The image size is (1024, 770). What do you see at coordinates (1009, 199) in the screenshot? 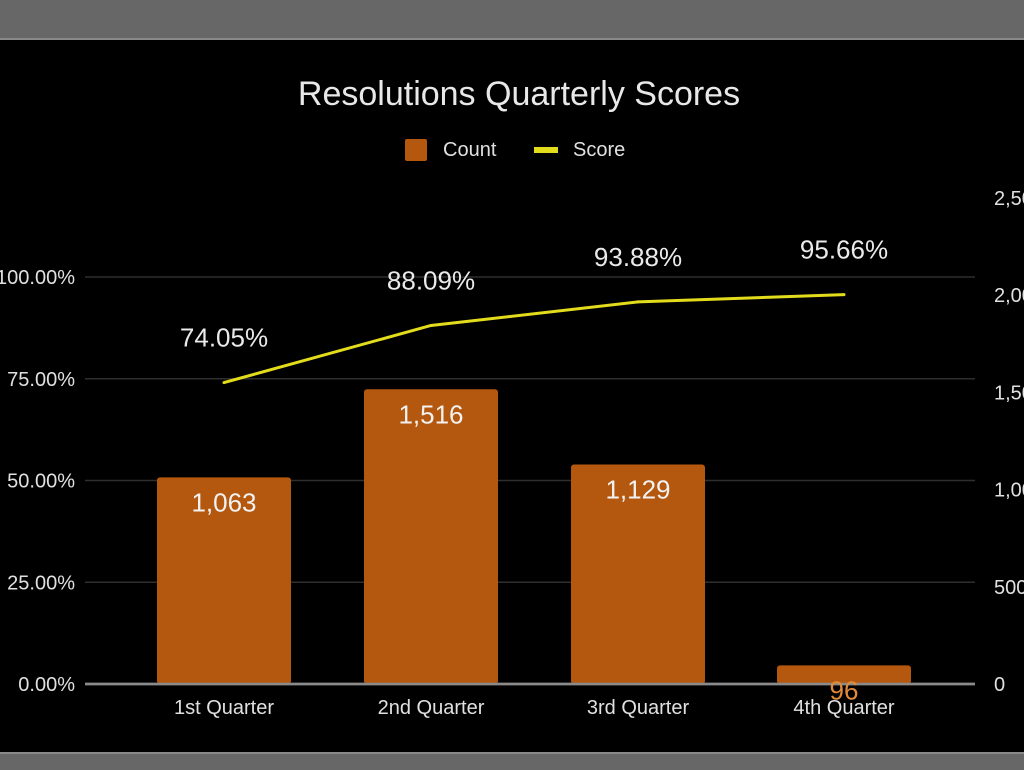
I see `right-tick-label: 2,500` at bounding box center [1009, 199].